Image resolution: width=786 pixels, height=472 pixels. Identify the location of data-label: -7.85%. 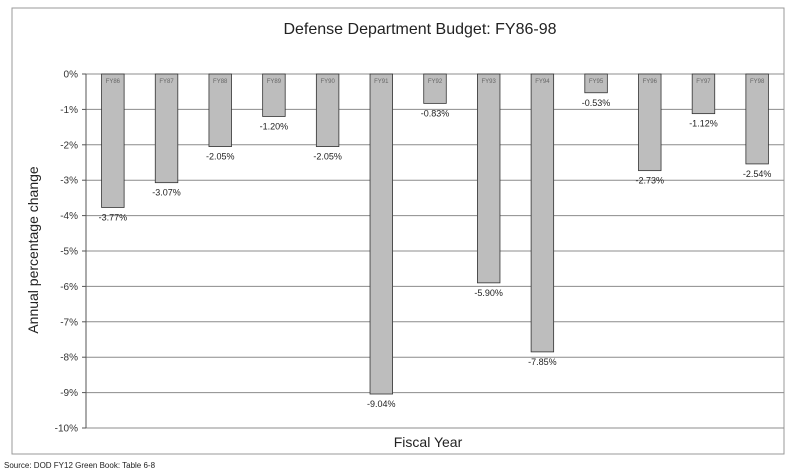
(542, 362).